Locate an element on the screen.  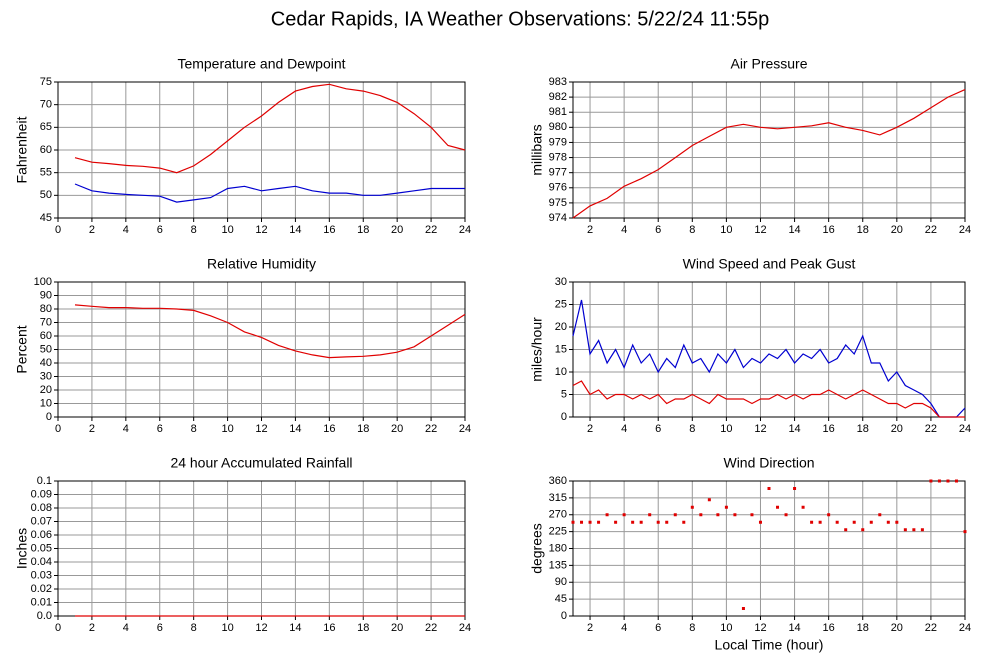
y-tick-label: 983 is located at coordinates (558, 82).